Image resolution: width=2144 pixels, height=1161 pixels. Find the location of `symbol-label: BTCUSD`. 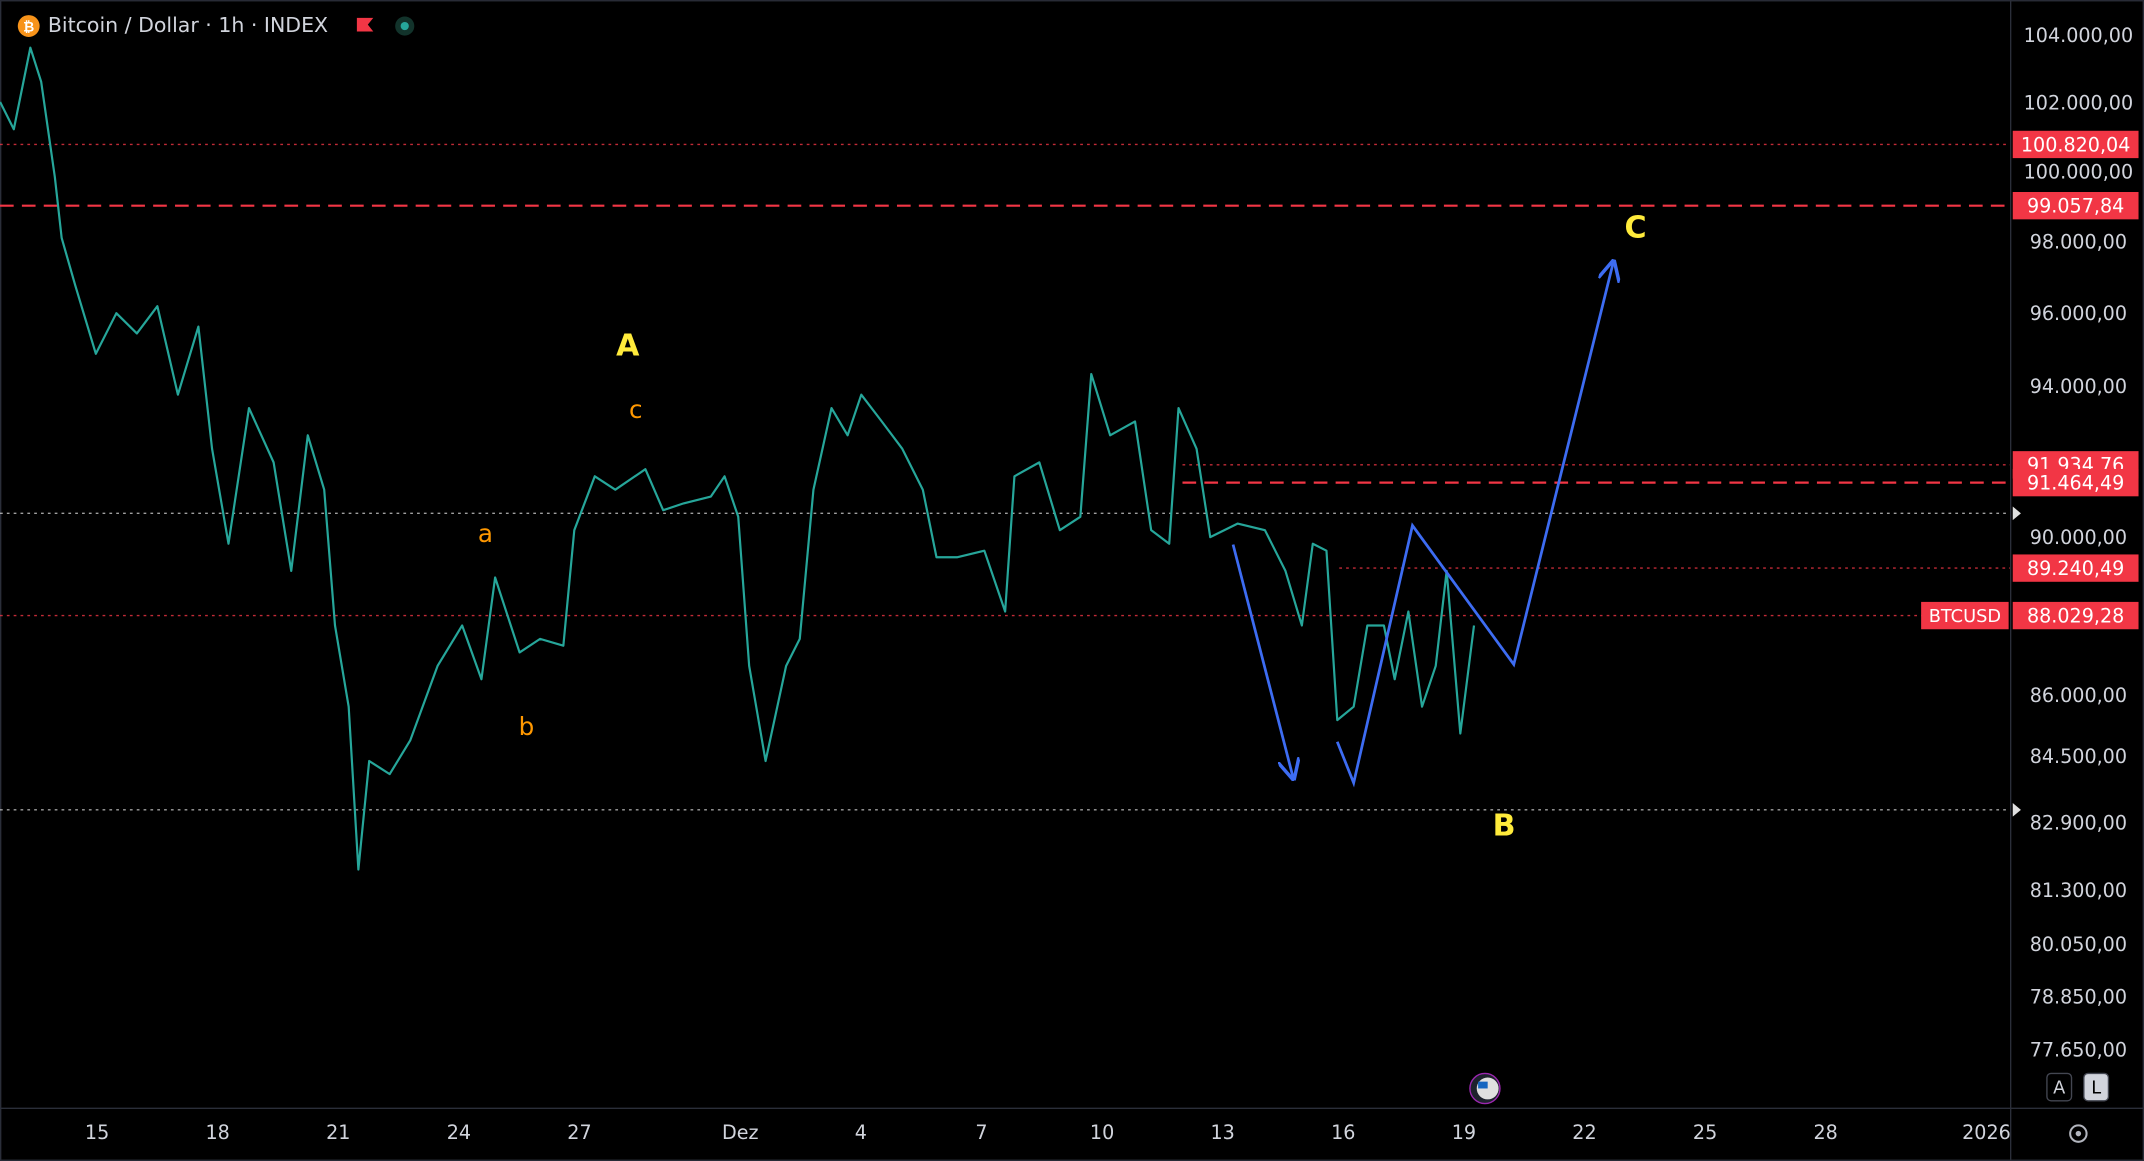

symbol-label: BTCUSD is located at coordinates (1965, 617).